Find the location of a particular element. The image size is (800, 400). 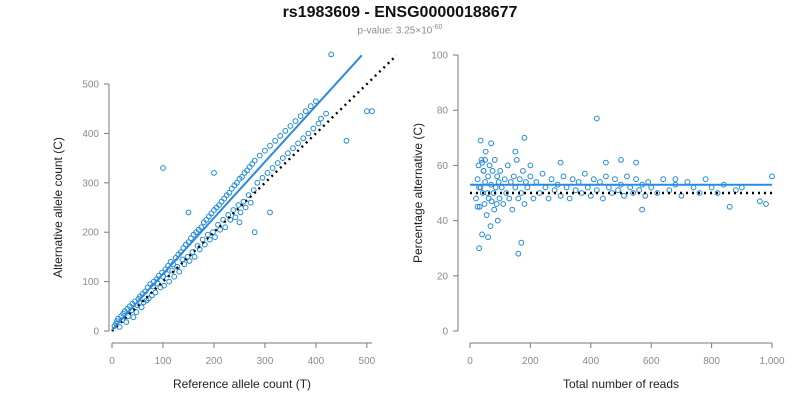

percent-alt-y-tick-label: 40 is located at coordinates (443, 221).